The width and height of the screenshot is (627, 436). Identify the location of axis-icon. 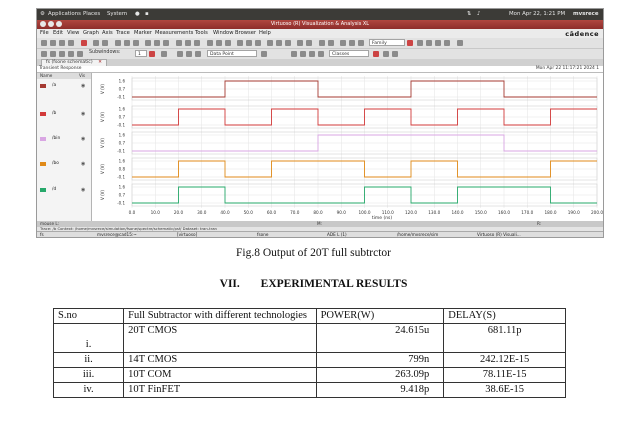
(249, 43).